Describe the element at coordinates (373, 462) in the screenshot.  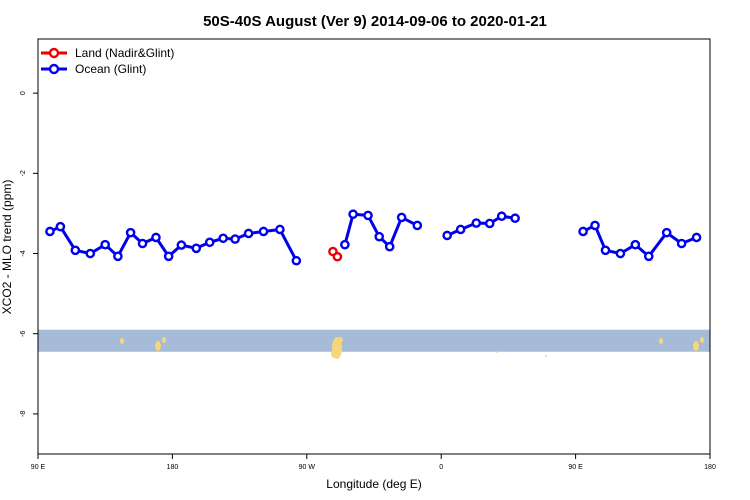
I see `x-axis: 90 E 180 90 W 0 90 E 180` at that location.